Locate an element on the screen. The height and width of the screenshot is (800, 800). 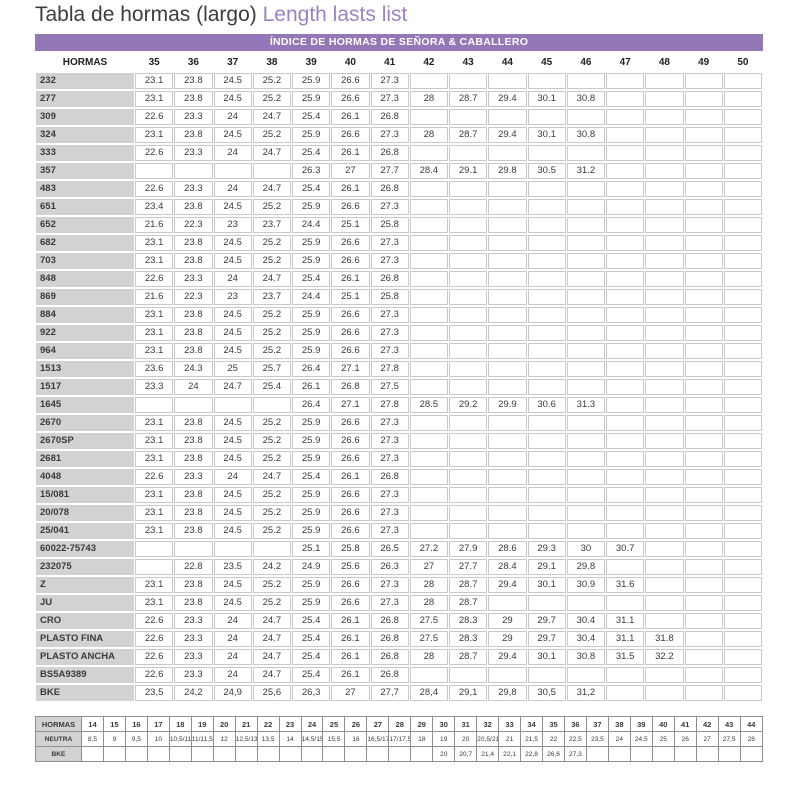
value-cell: 19 is located at coordinates (202, 724).